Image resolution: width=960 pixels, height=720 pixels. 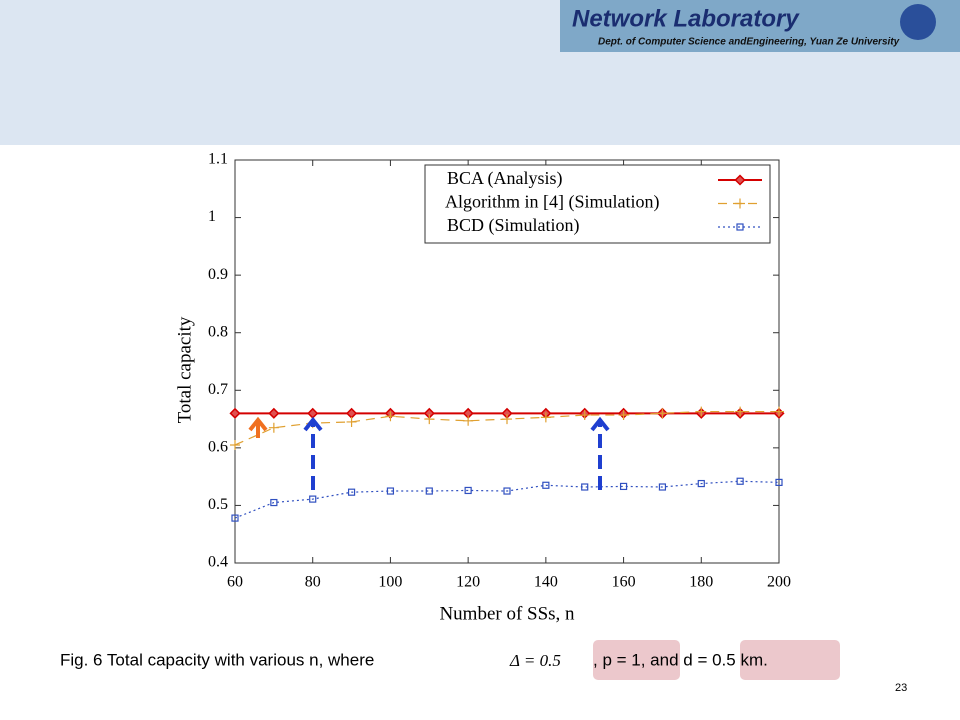 What do you see at coordinates (218, 389) in the screenshot?
I see `y-tick-label: 0.7` at bounding box center [218, 389].